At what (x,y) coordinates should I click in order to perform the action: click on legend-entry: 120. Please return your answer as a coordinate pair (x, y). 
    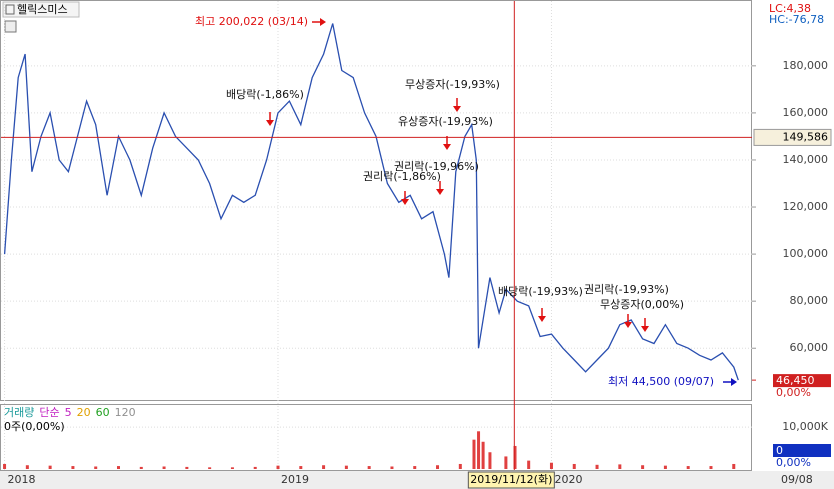
    Looking at the image, I should click on (125, 412).